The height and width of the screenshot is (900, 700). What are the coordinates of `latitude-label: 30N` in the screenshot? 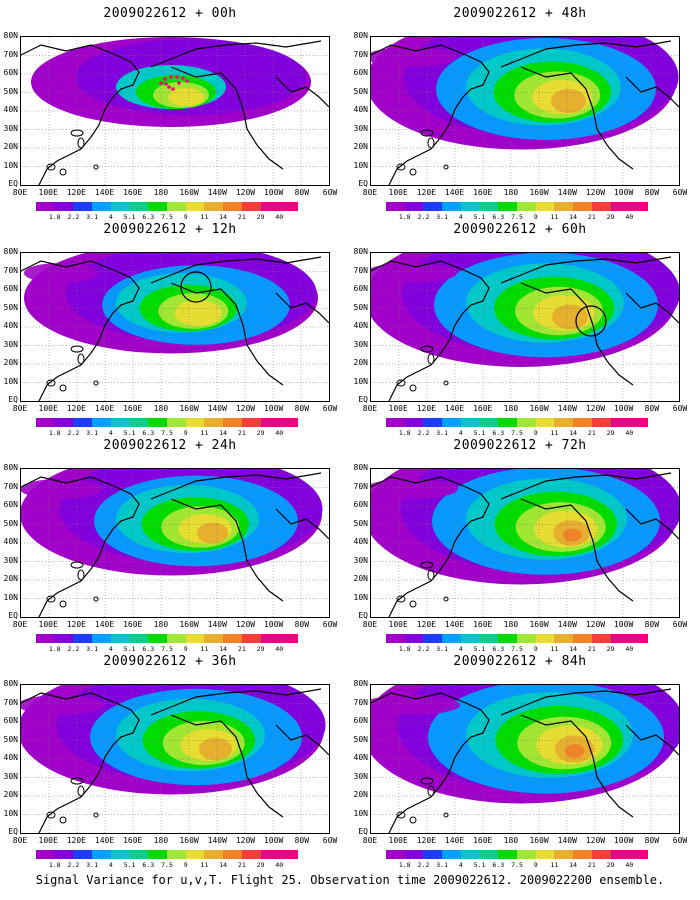 It's located at (360, 344).